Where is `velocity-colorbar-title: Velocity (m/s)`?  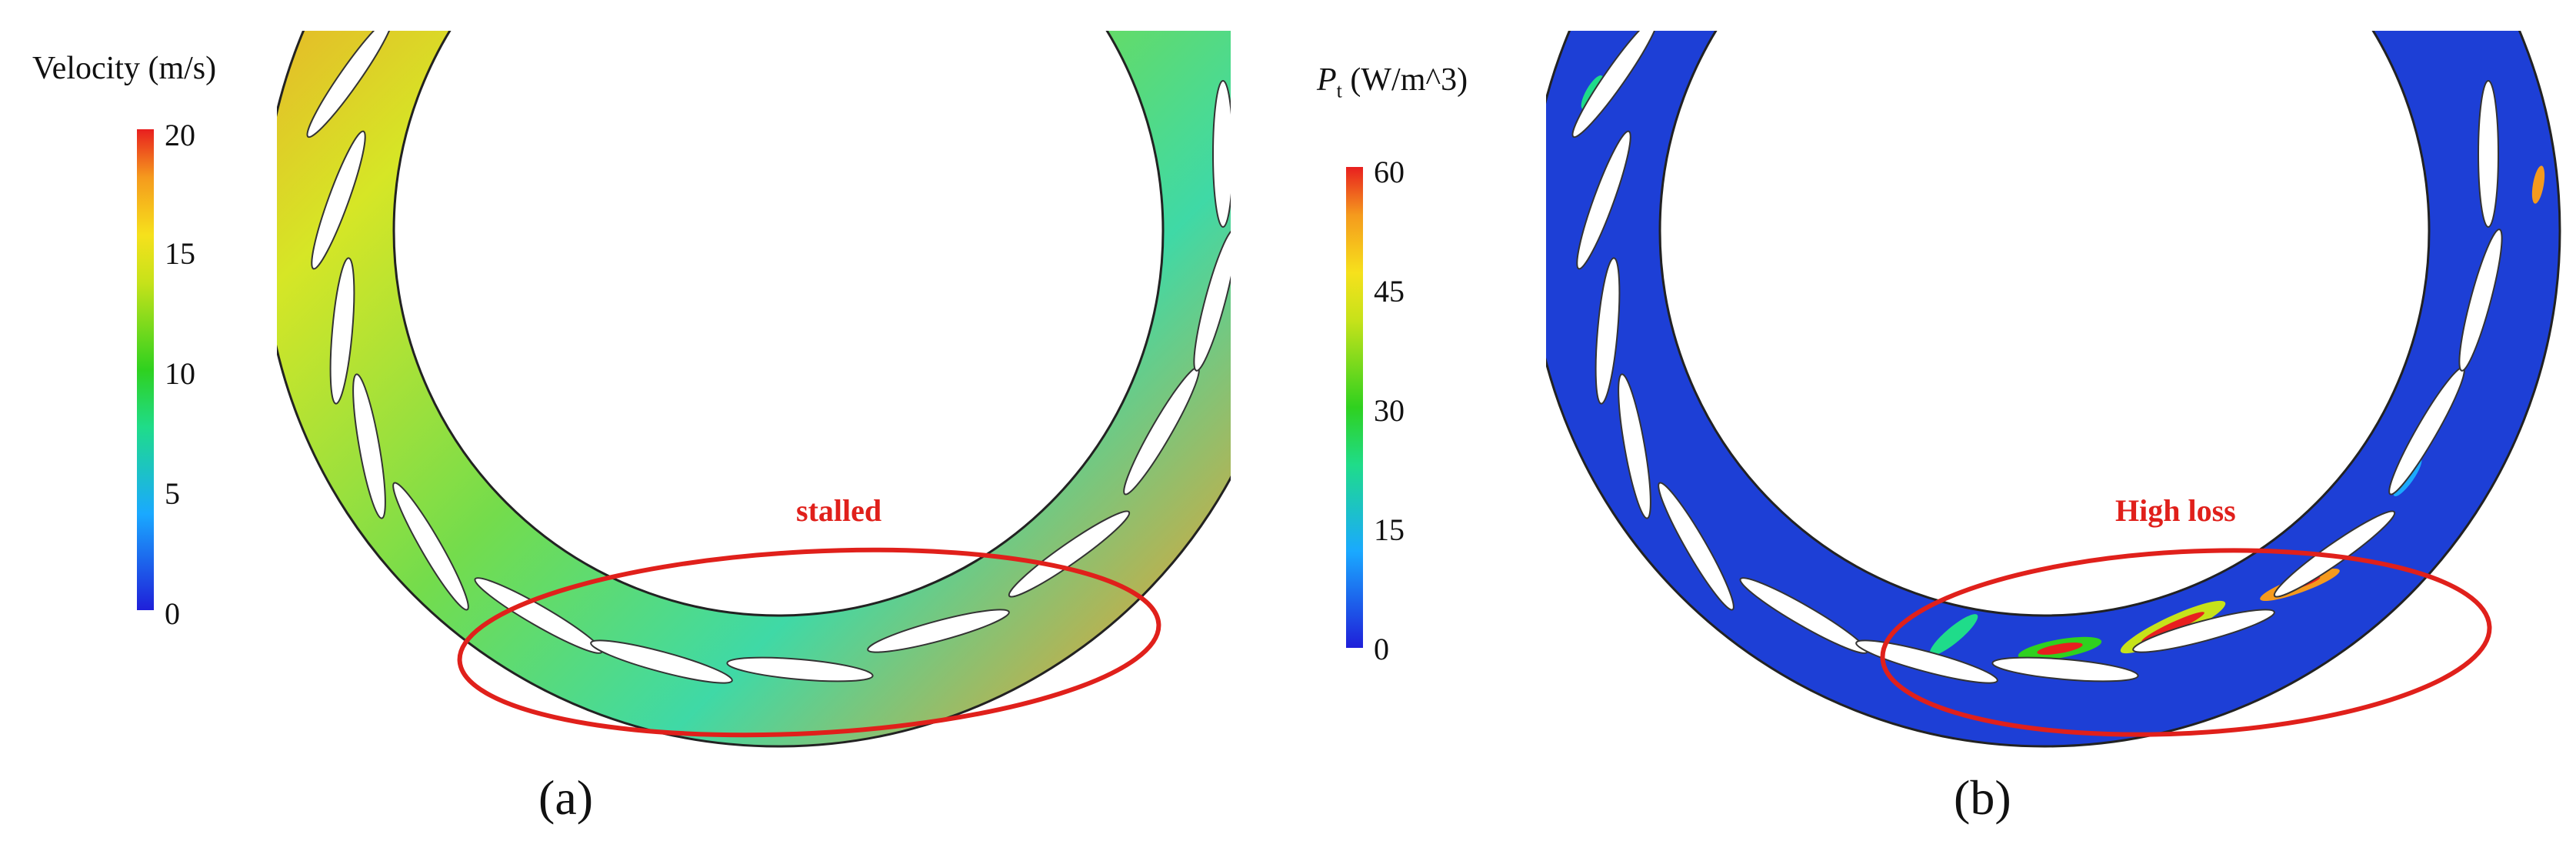
velocity-colorbar-title: Velocity (m/s) is located at coordinates (124, 68).